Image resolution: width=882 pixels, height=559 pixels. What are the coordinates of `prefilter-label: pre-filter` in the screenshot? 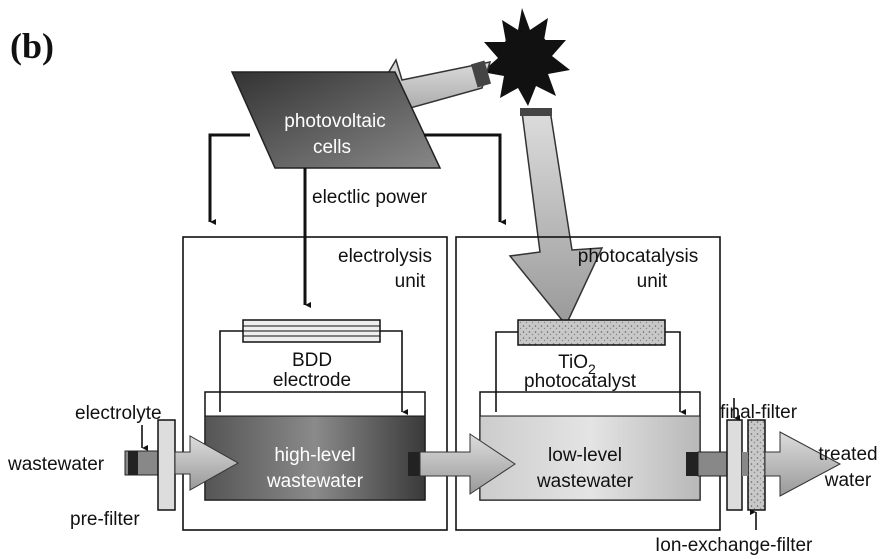 It's located at (105, 519).